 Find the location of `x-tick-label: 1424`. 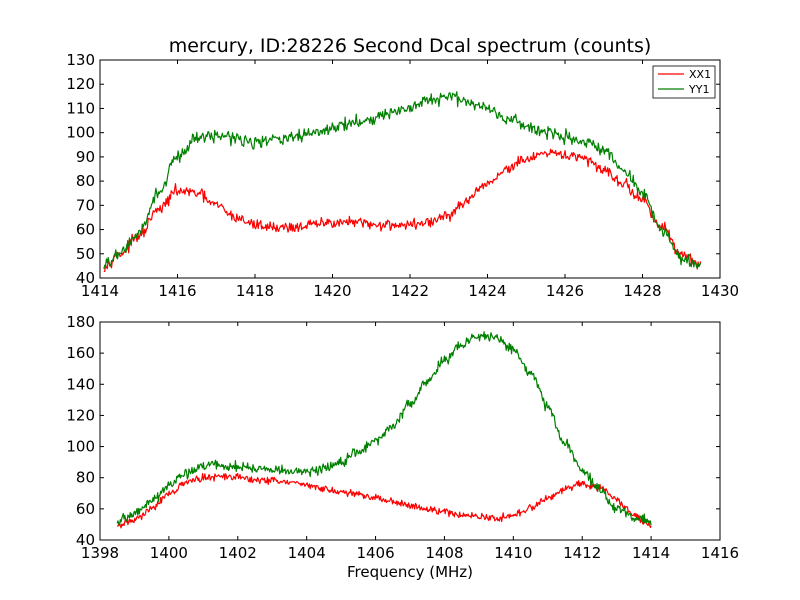

x-tick-label: 1424 is located at coordinates (487, 291).